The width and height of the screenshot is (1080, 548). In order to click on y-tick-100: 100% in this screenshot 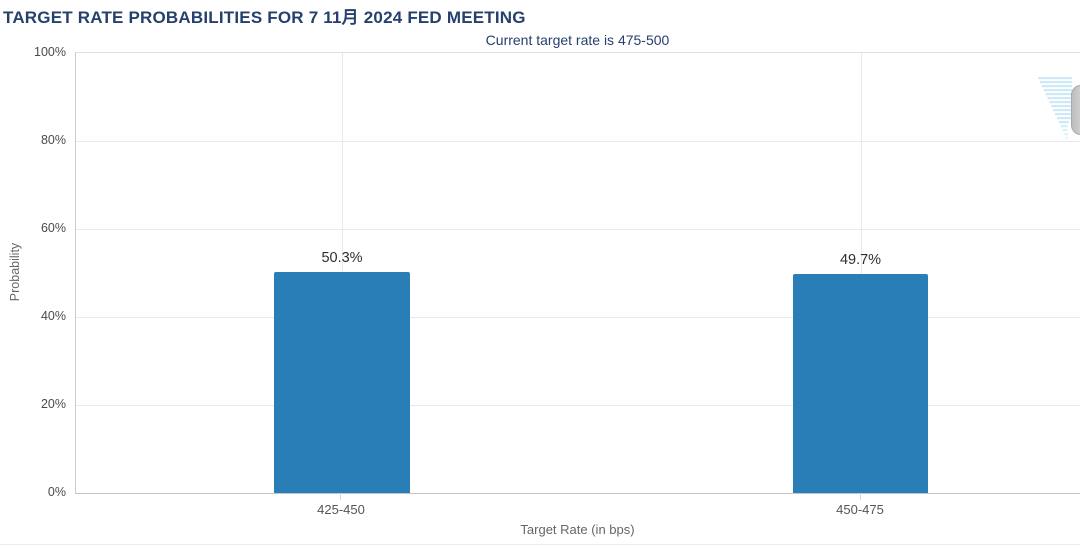, I will do `click(50, 52)`.